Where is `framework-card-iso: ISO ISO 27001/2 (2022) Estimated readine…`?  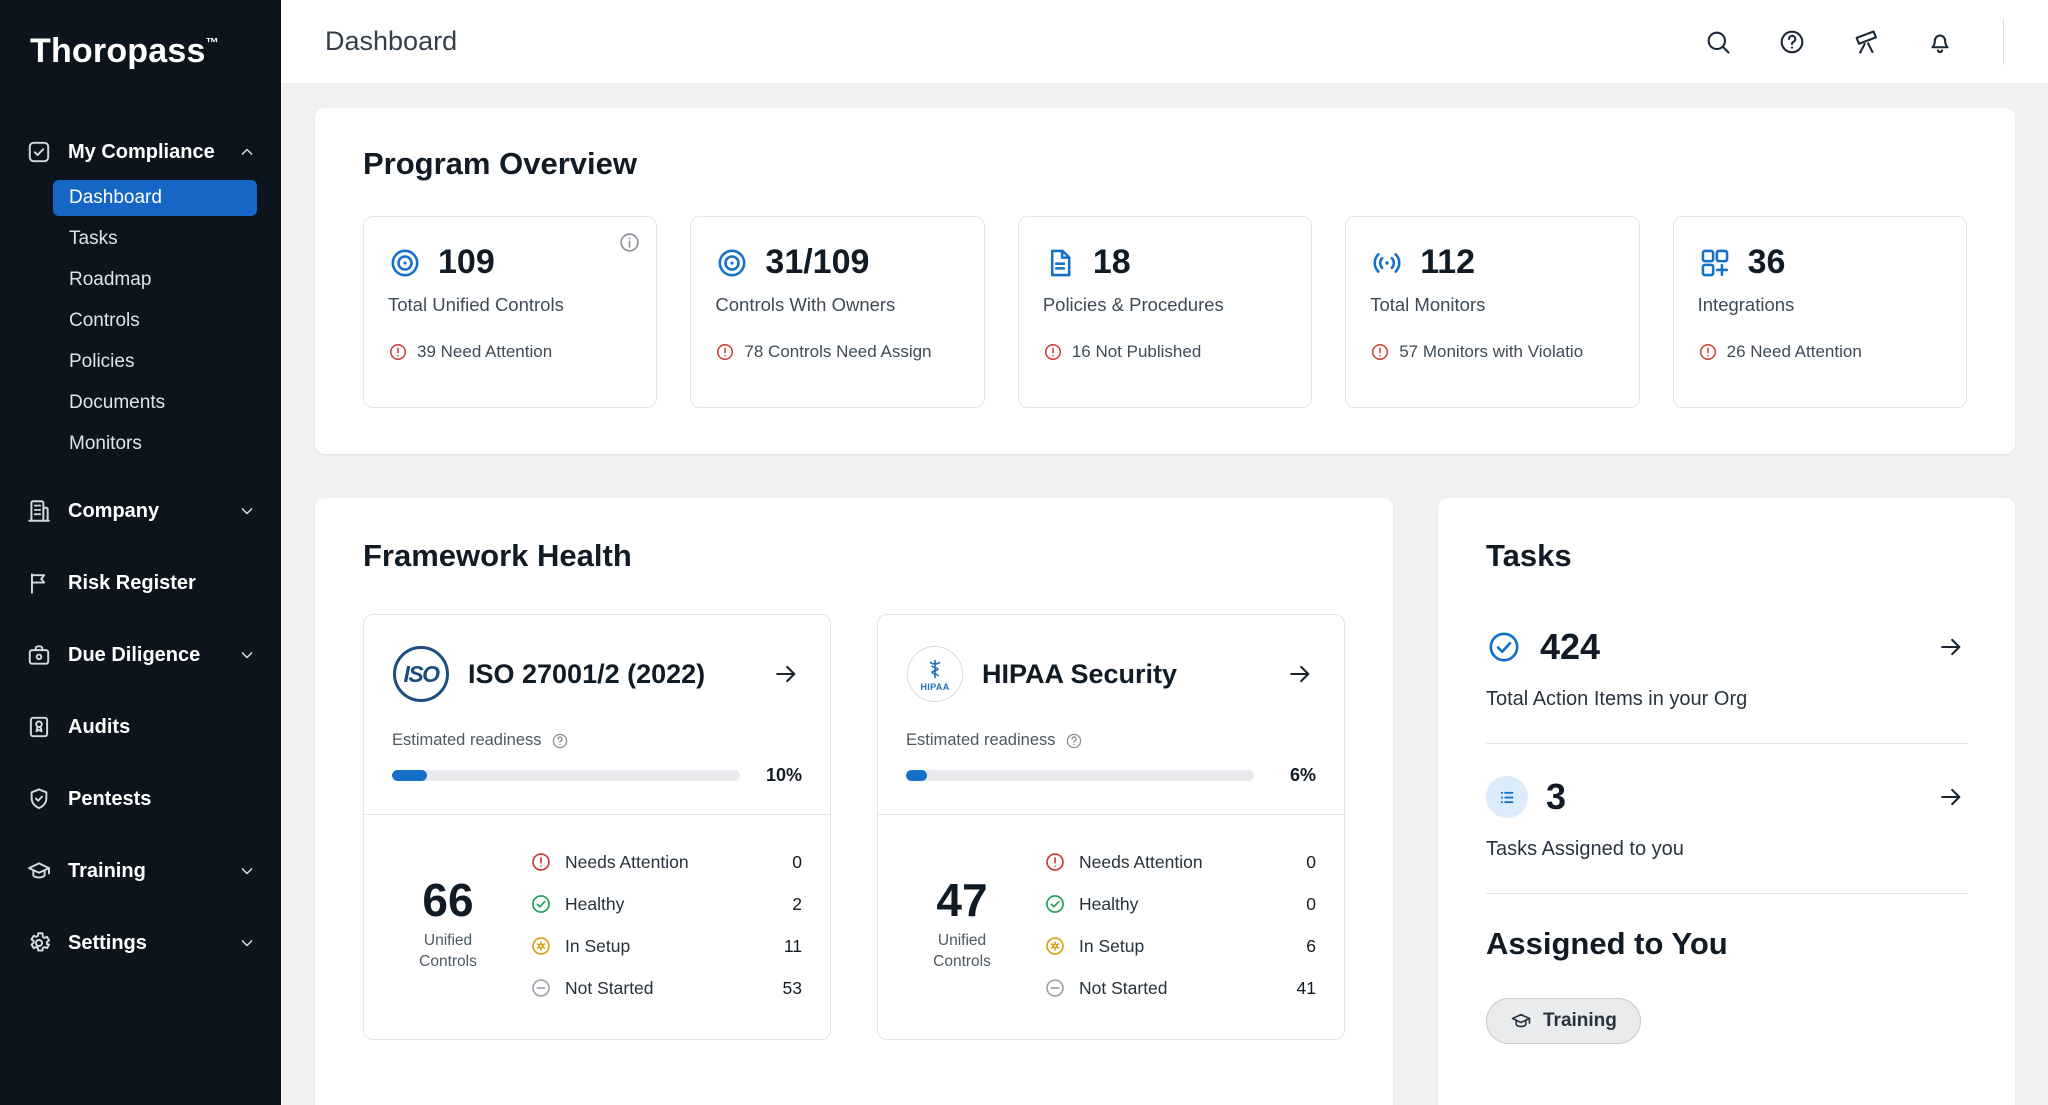 framework-card-iso: ISO ISO 27001/2 (2022) Estimated readine… is located at coordinates (597, 827).